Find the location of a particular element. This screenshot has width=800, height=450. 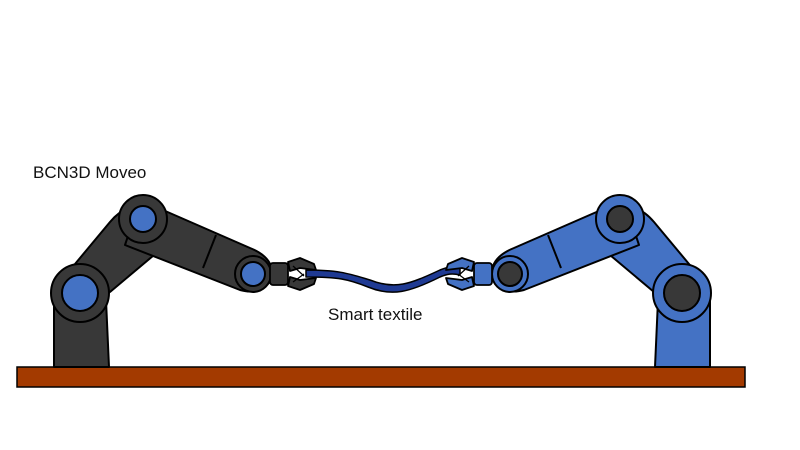

left-robot-shoulder-joint is located at coordinates (80, 293).